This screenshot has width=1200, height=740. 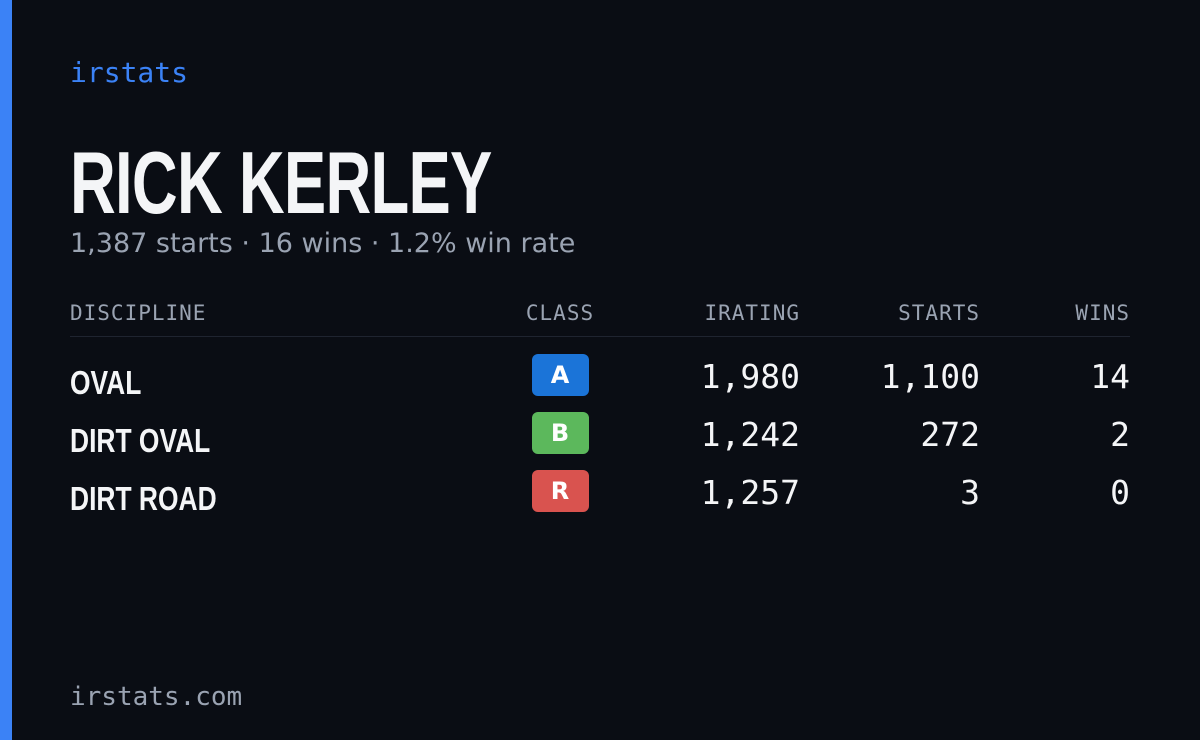 I want to click on wins-value: 2, so click(x=1120, y=434).